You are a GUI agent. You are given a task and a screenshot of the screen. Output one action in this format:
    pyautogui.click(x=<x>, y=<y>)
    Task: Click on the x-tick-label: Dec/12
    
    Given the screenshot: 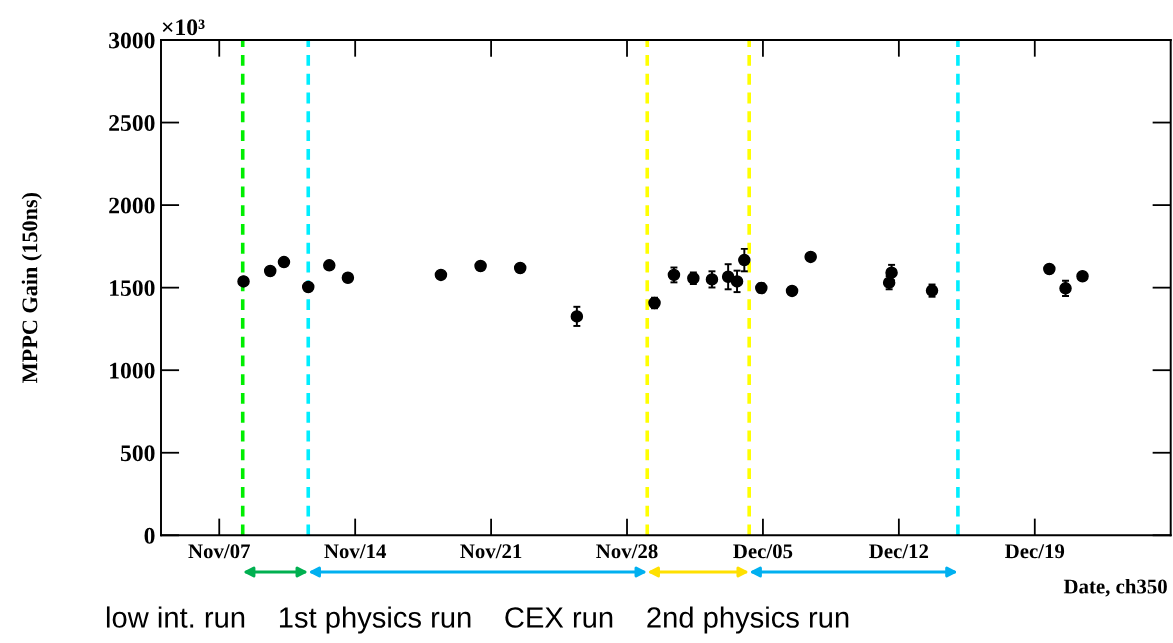 What is the action you would take?
    pyautogui.click(x=899, y=551)
    